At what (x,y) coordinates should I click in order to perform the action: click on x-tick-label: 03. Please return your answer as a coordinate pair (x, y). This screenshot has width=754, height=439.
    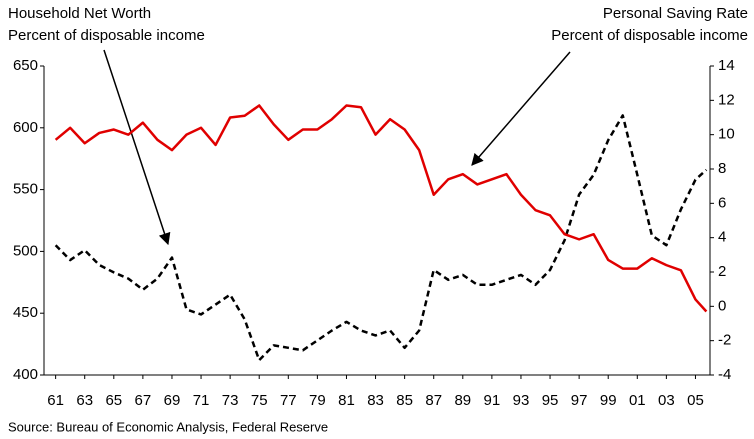
    Looking at the image, I should click on (666, 400).